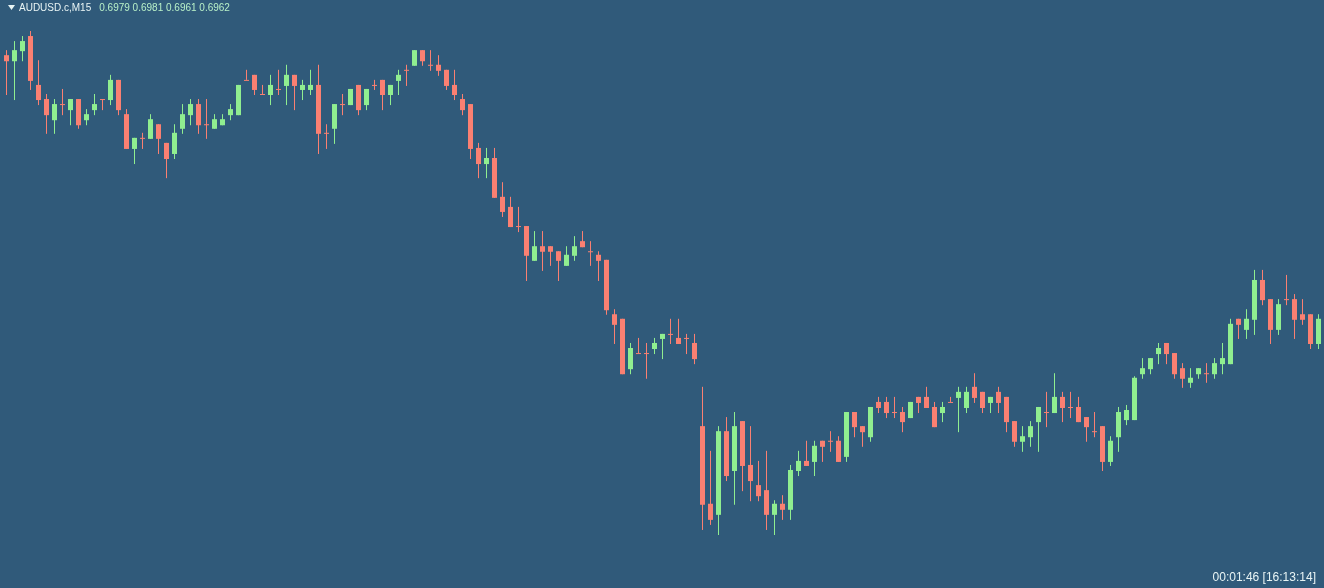  I want to click on text: 00:01:46 [16:13:14], so click(1264, 577).